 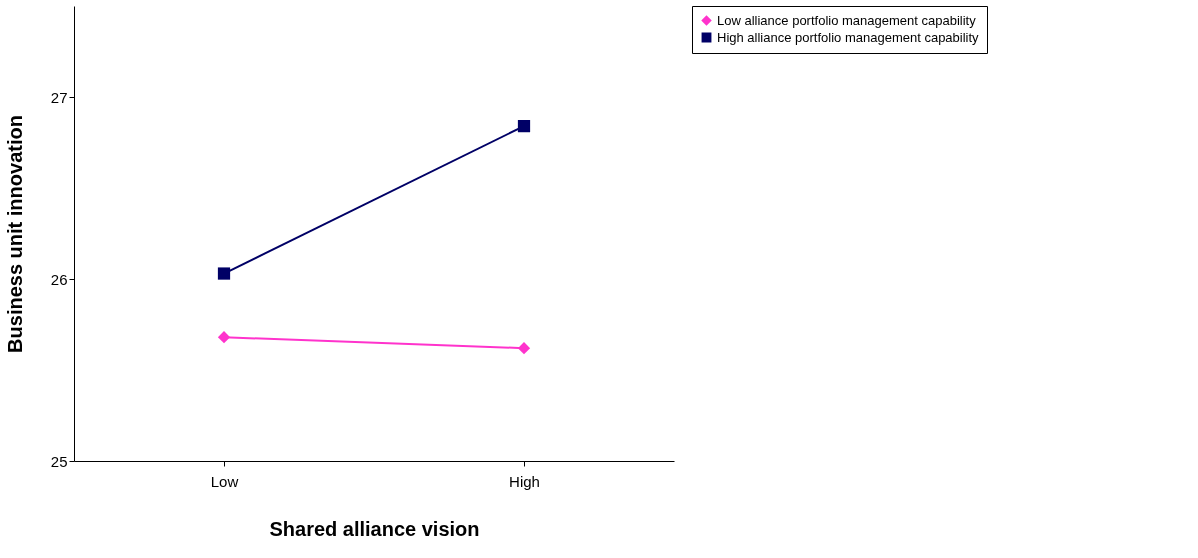 What do you see at coordinates (59, 461) in the screenshot?
I see `y-tick-label: 25` at bounding box center [59, 461].